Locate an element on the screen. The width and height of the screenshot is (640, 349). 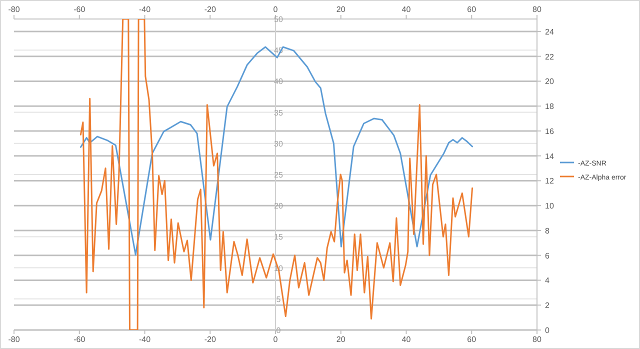
y2-tick-label: 12 is located at coordinates (549, 181).